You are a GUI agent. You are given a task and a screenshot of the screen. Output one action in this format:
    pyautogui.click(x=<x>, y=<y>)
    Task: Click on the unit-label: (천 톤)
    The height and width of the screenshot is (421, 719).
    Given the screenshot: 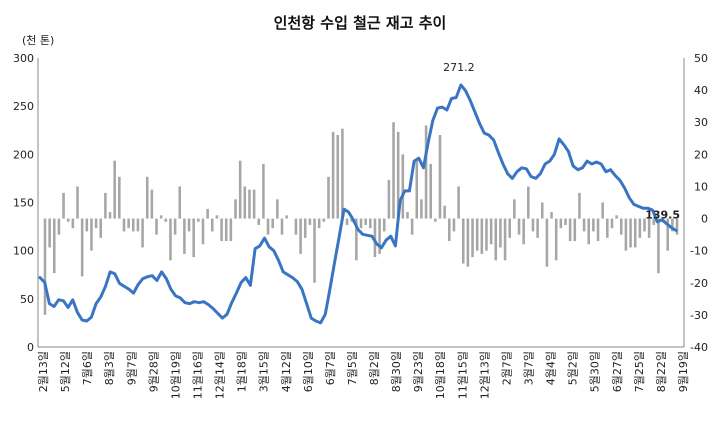 What is the action you would take?
    pyautogui.click(x=38, y=40)
    